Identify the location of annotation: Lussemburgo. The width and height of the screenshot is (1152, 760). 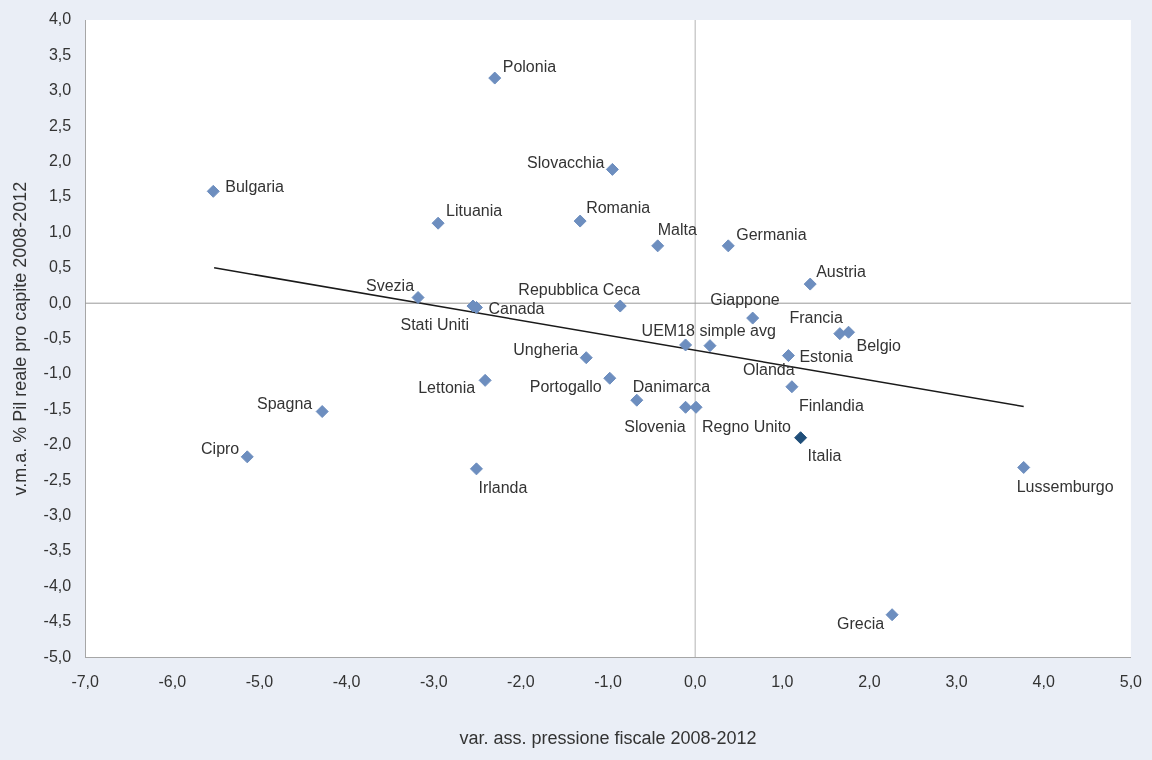
(1065, 486).